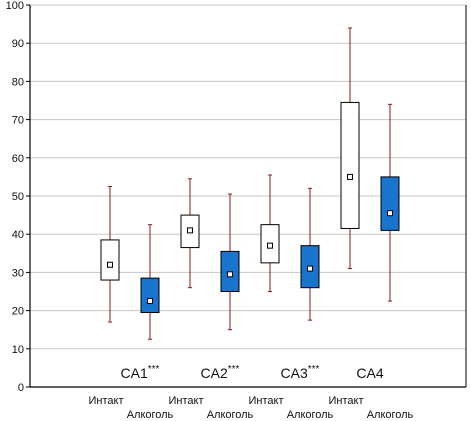  Describe the element at coordinates (214, 373) in the screenshot. I see `group-name: CA2` at that location.